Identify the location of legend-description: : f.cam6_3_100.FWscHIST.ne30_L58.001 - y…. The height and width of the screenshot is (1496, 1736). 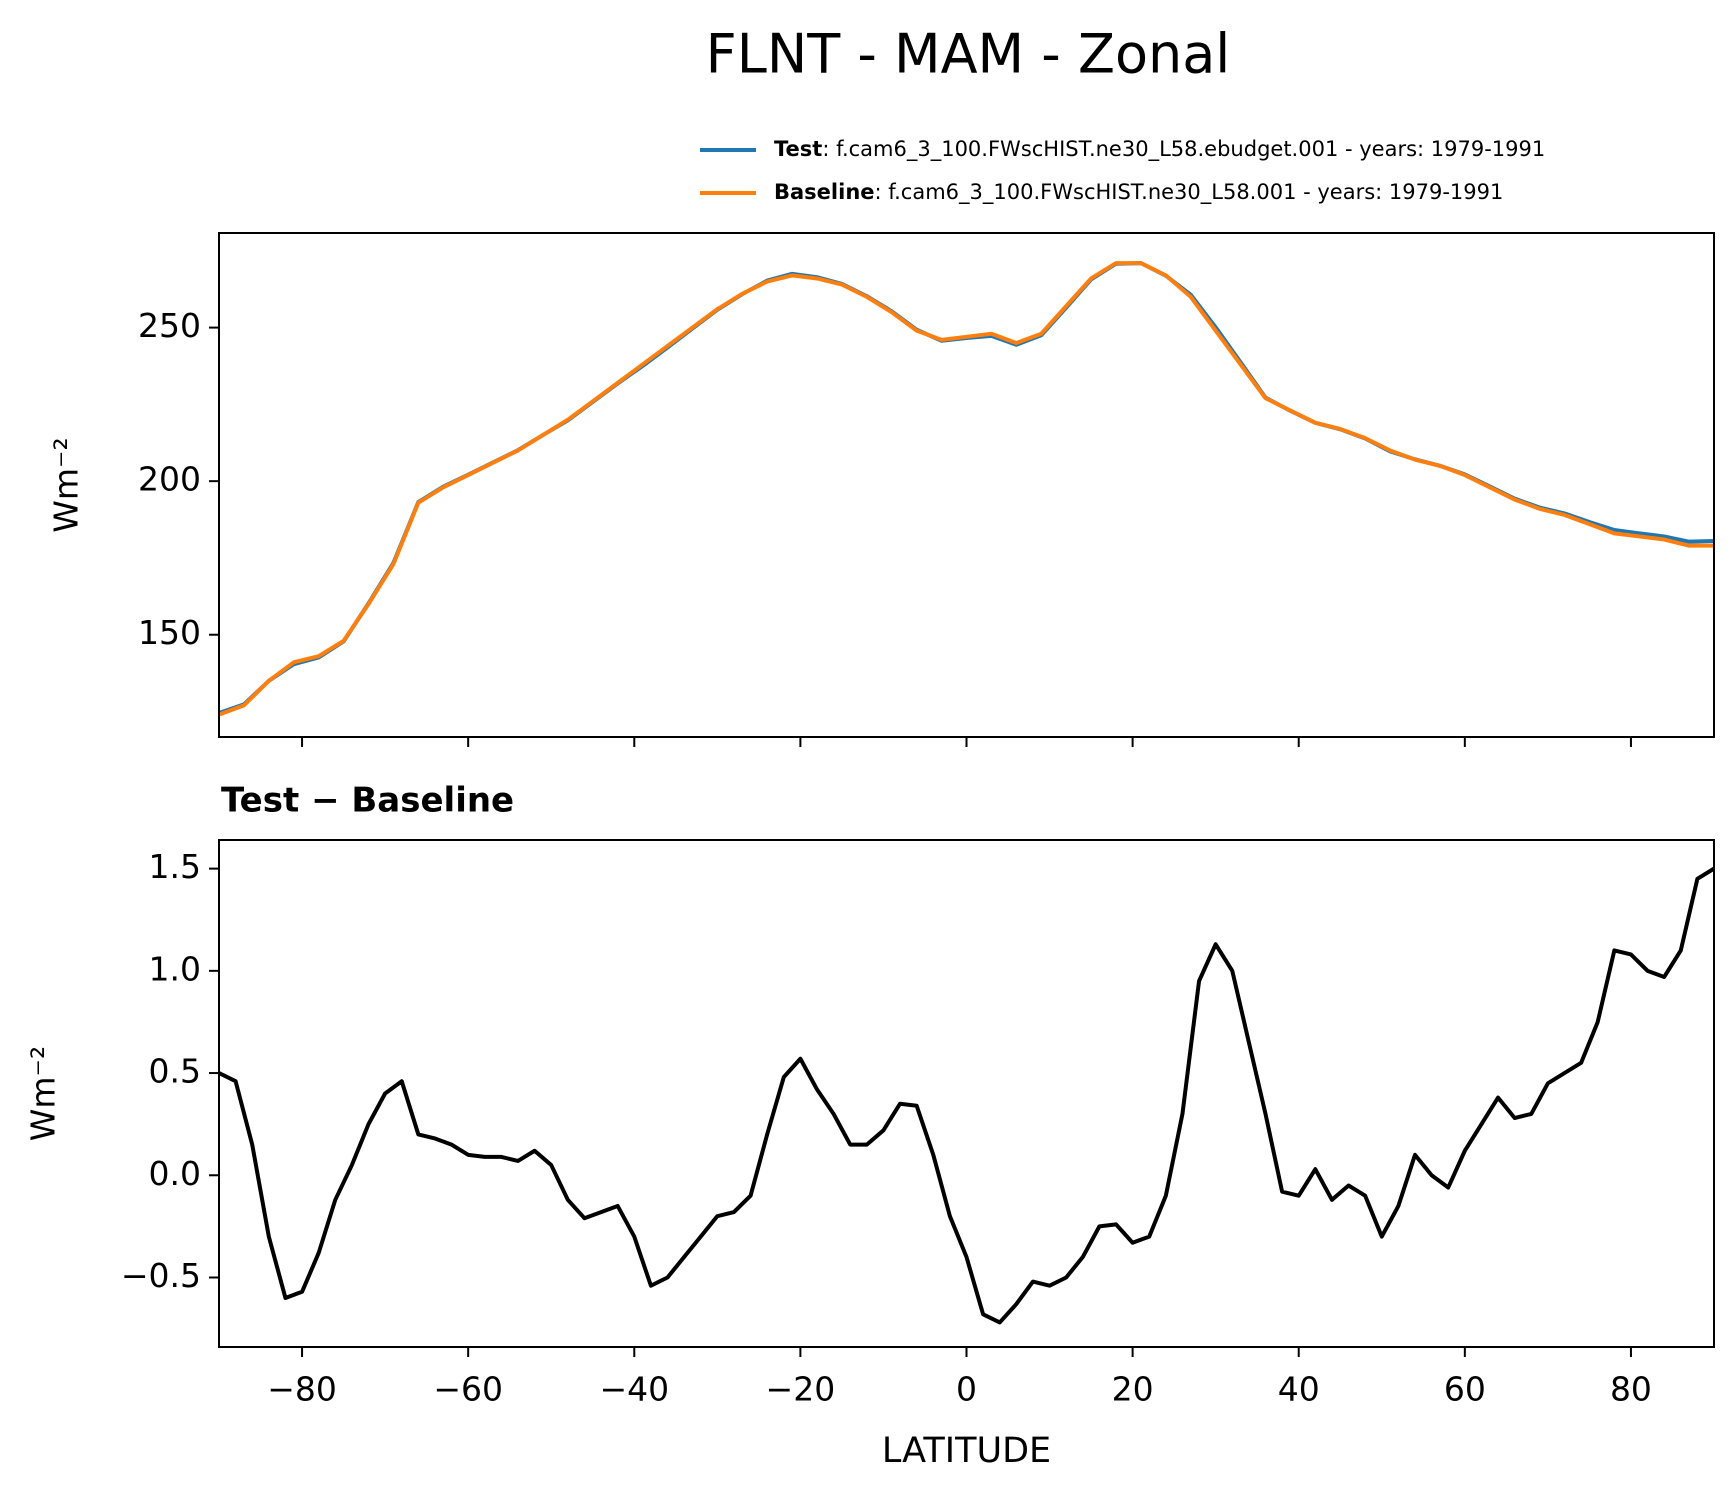
(1189, 192).